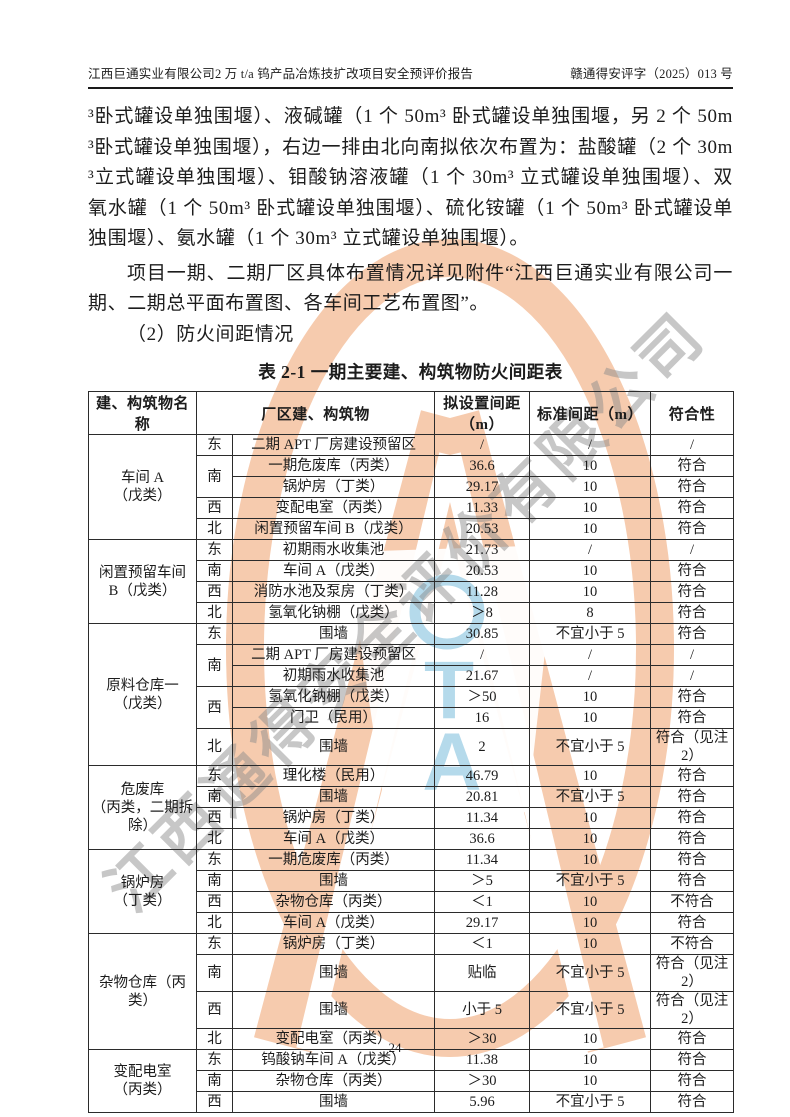 The height and width of the screenshot is (1117, 790). What do you see at coordinates (142, 581) in the screenshot?
I see `cell-group-name: 闲置预留车间 B（戊类）` at bounding box center [142, 581].